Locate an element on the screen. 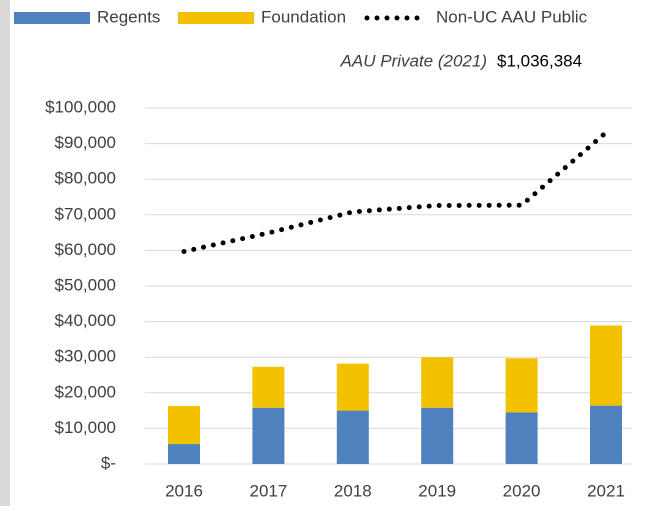 This screenshot has height=511, width=652. y-tick-label: $30,000 is located at coordinates (85, 356).